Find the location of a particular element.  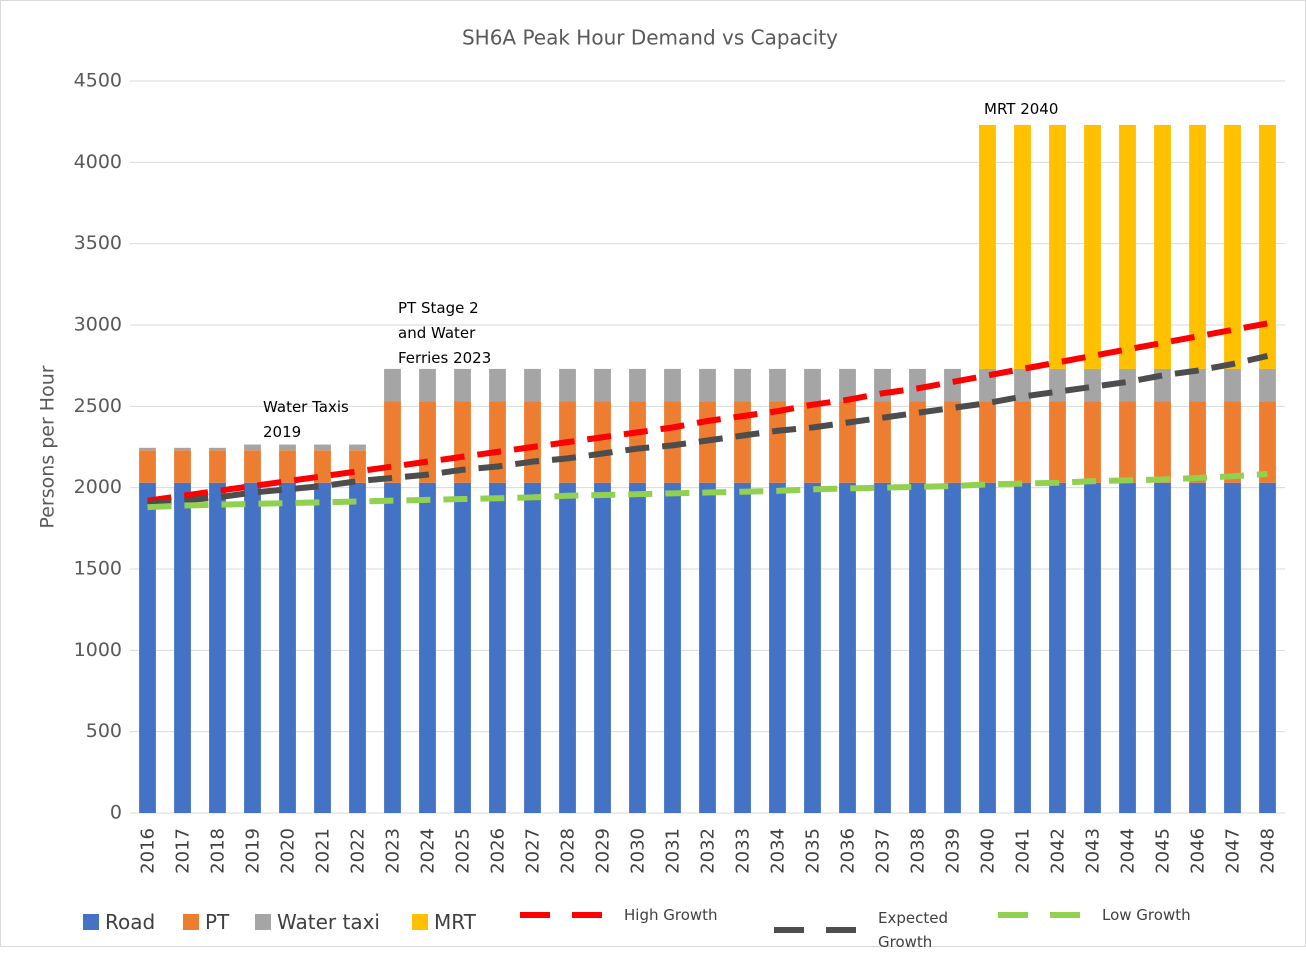

x-tick-label: 2042 is located at coordinates (1058, 851).